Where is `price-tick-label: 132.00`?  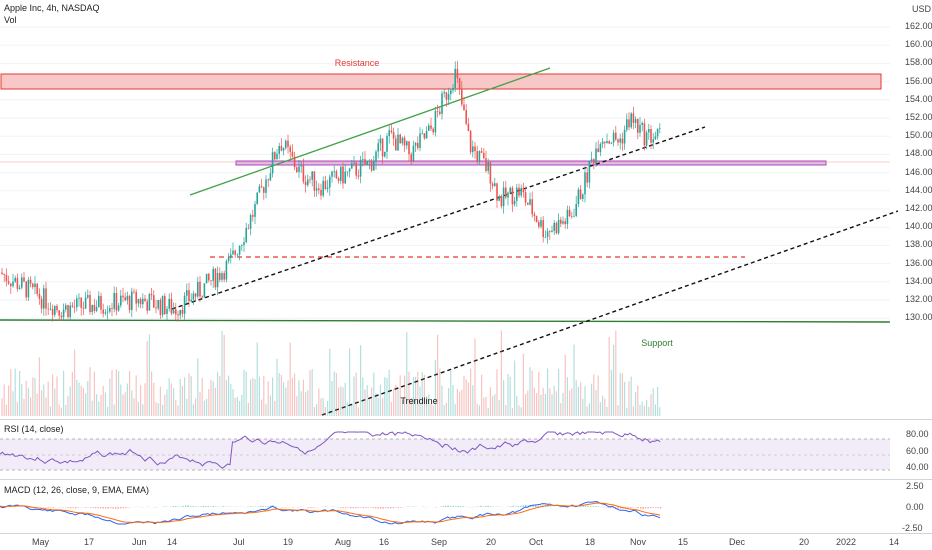
price-tick-label: 132.00 is located at coordinates (918, 299).